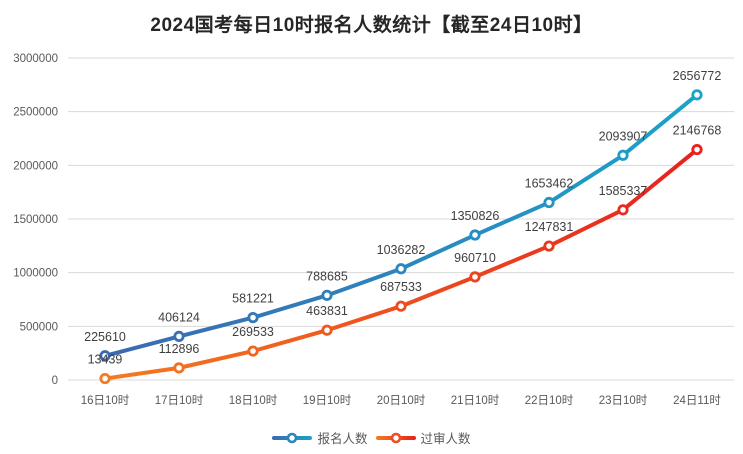  Describe the element at coordinates (697, 400) in the screenshot. I see `x-axis-tick-label: 24日11时` at that location.